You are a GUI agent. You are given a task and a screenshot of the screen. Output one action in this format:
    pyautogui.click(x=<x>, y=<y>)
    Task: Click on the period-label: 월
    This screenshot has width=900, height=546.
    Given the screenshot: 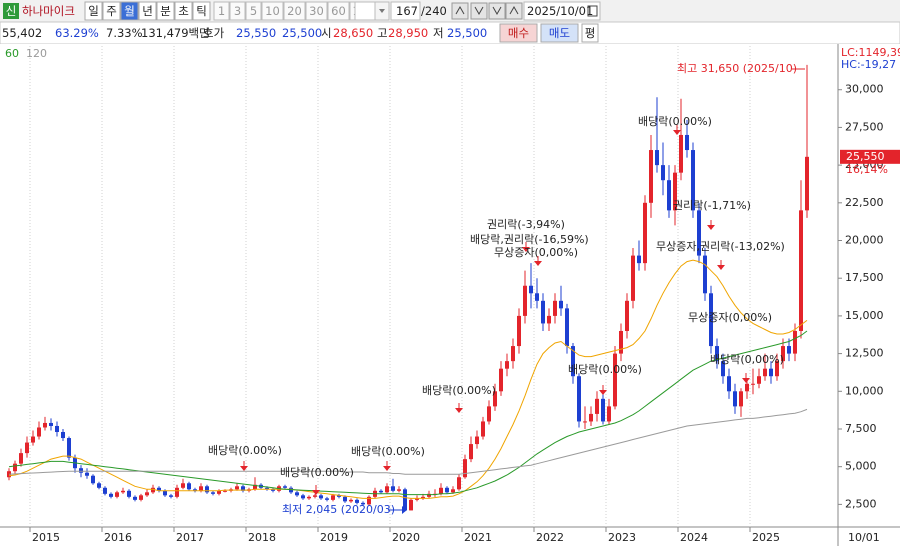 What is the action you would take?
    pyautogui.click(x=129, y=11)
    